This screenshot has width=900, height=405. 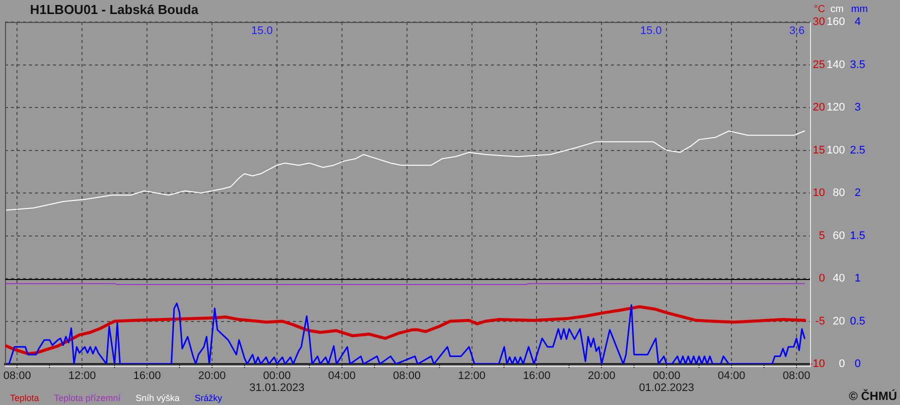 I want to click on y2-tick-label: 40, so click(x=838, y=278).